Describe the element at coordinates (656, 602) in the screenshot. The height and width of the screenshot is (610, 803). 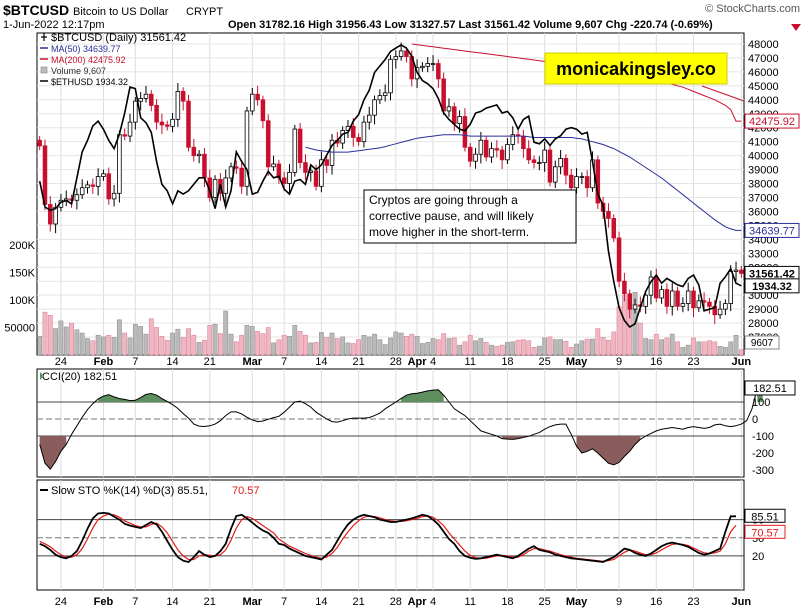
I see `x-axis-label-bottom: 16` at that location.